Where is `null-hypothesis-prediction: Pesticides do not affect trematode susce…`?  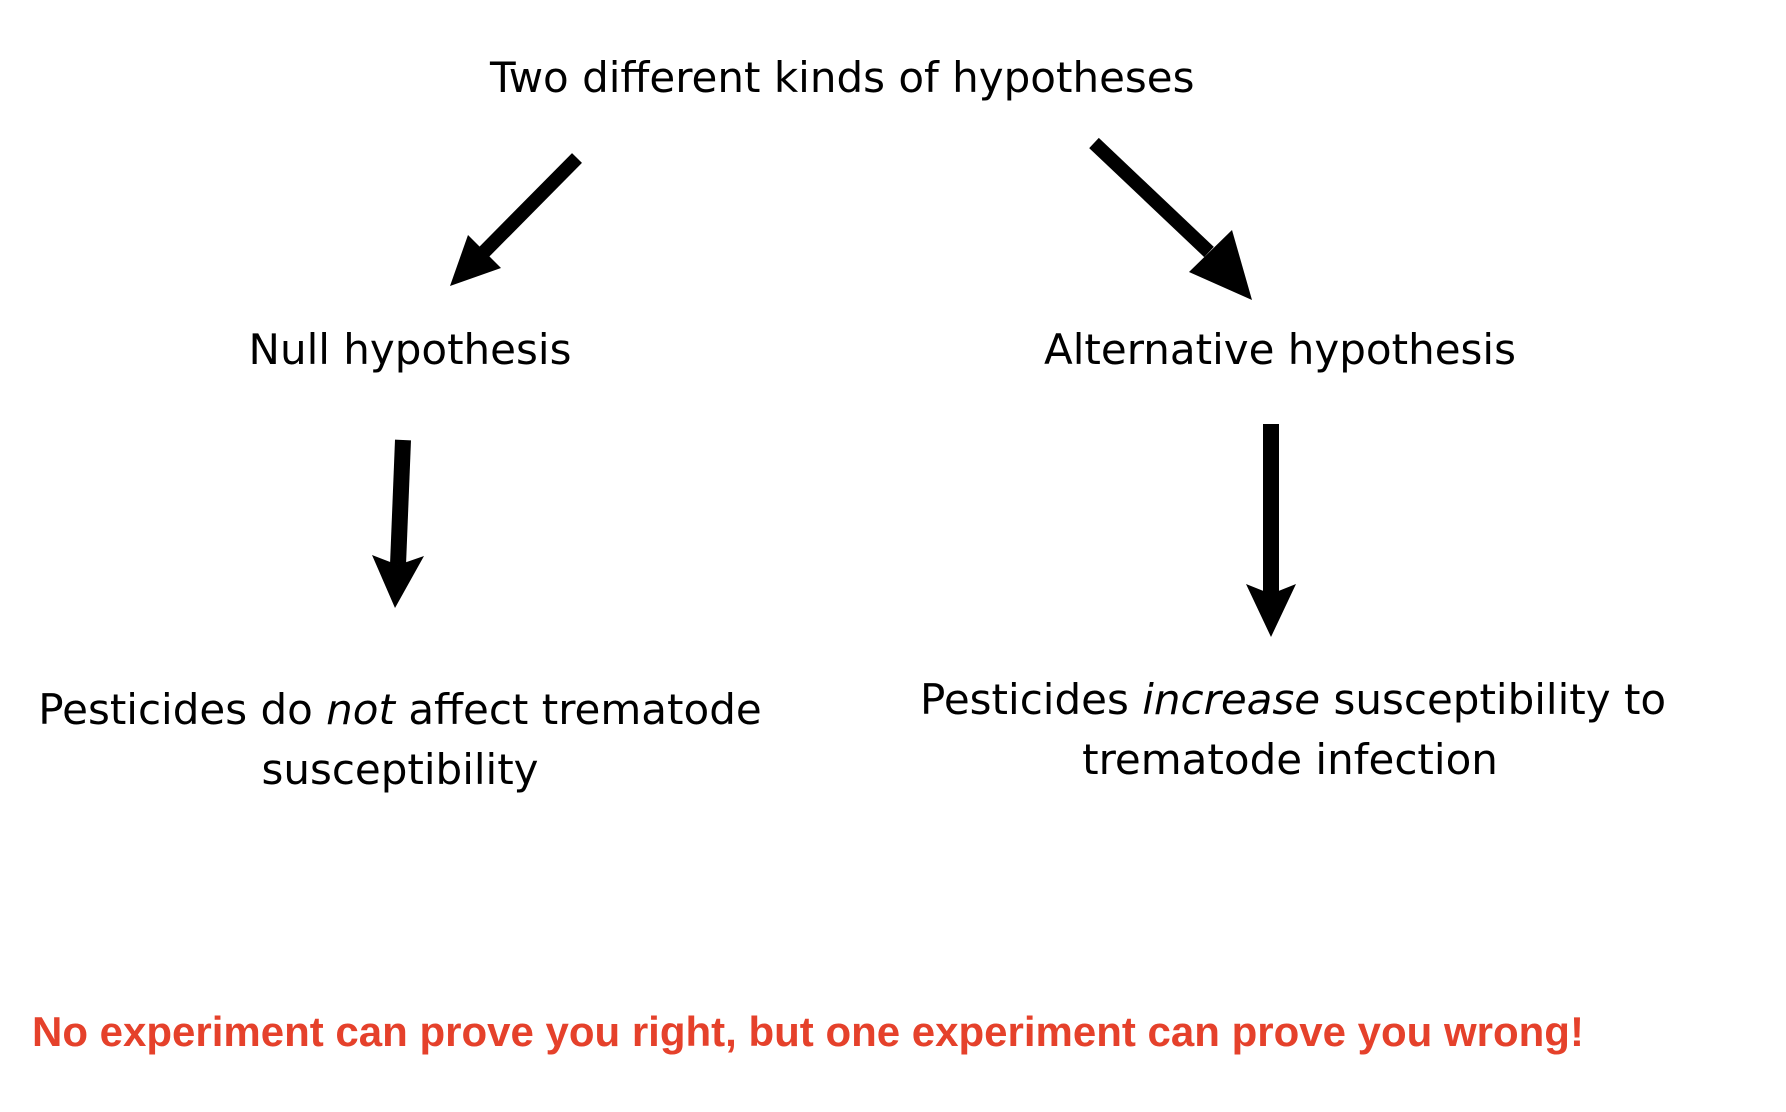
null-hypothesis-prediction: Pesticides do not affect trematode susce… is located at coordinates (400, 740).